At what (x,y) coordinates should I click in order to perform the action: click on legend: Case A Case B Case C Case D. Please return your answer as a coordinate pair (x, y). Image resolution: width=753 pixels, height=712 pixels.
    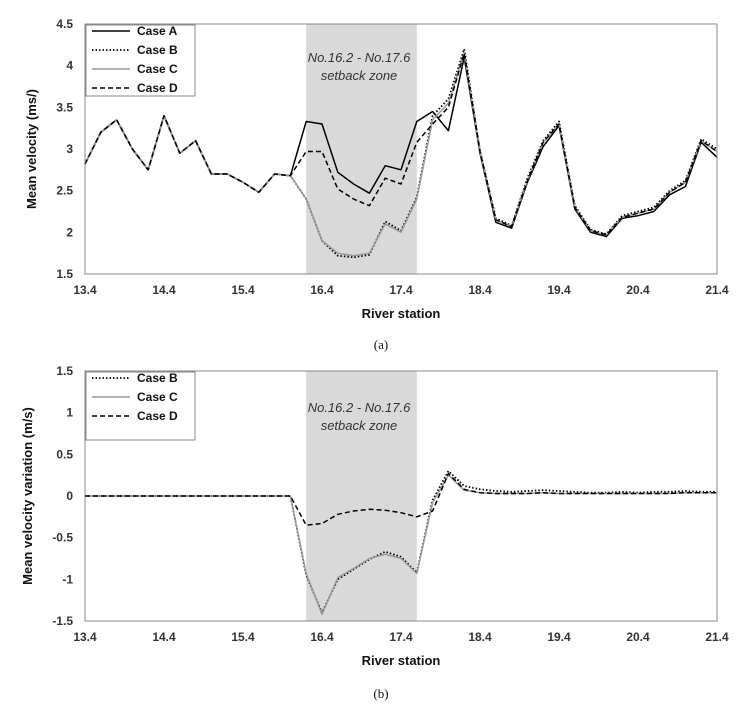
    Looking at the image, I should click on (140, 60).